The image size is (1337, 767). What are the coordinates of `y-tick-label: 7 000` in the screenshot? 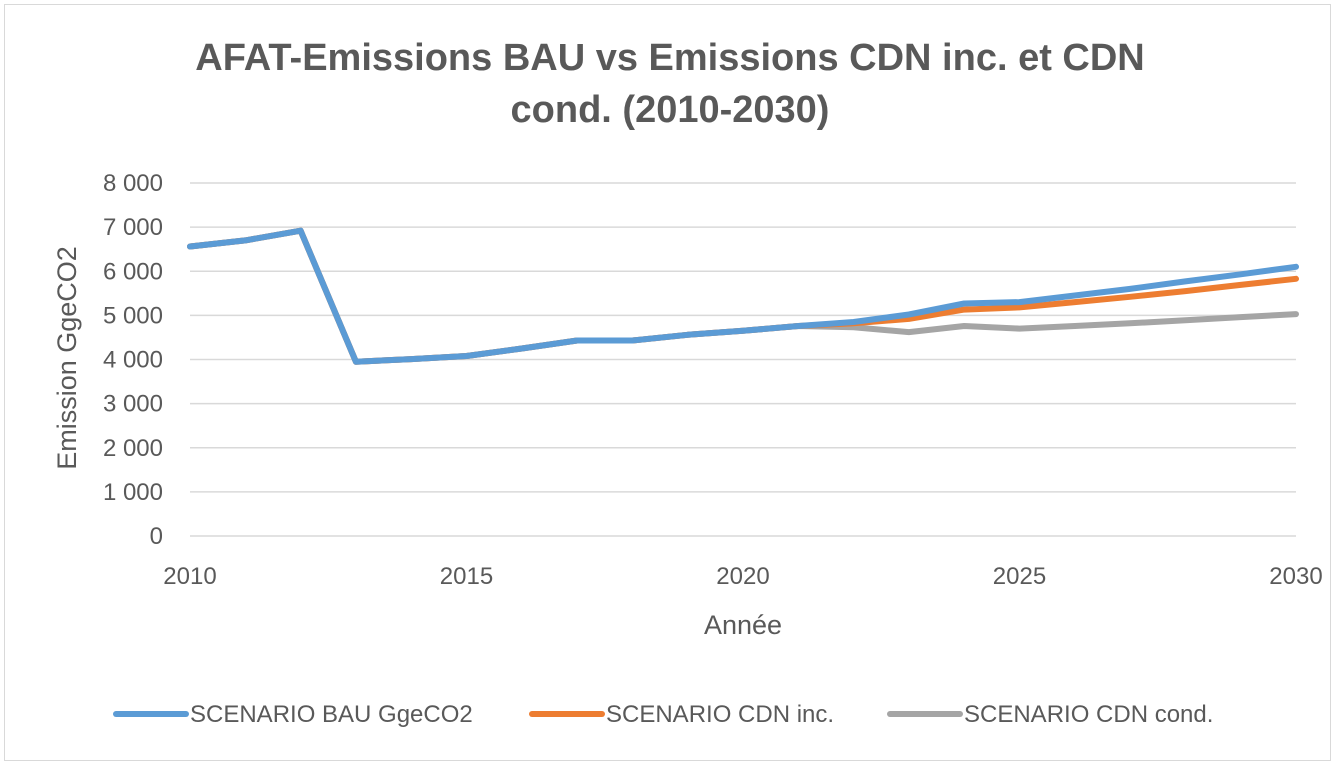 It's located at (133, 227).